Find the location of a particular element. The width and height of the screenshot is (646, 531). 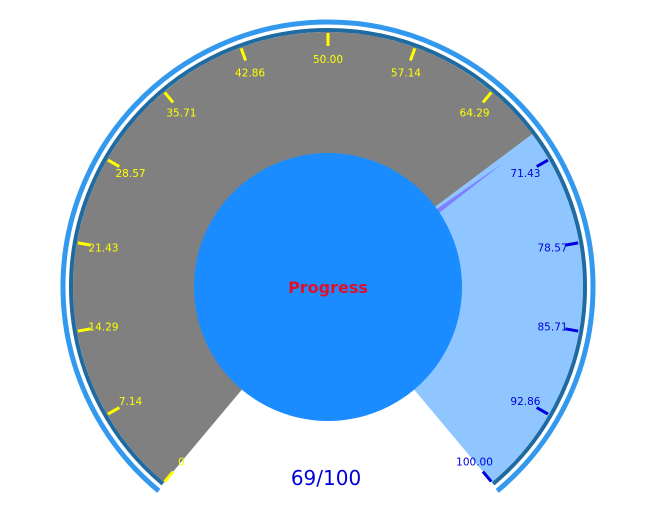

tick-label: 35.71 is located at coordinates (181, 113).